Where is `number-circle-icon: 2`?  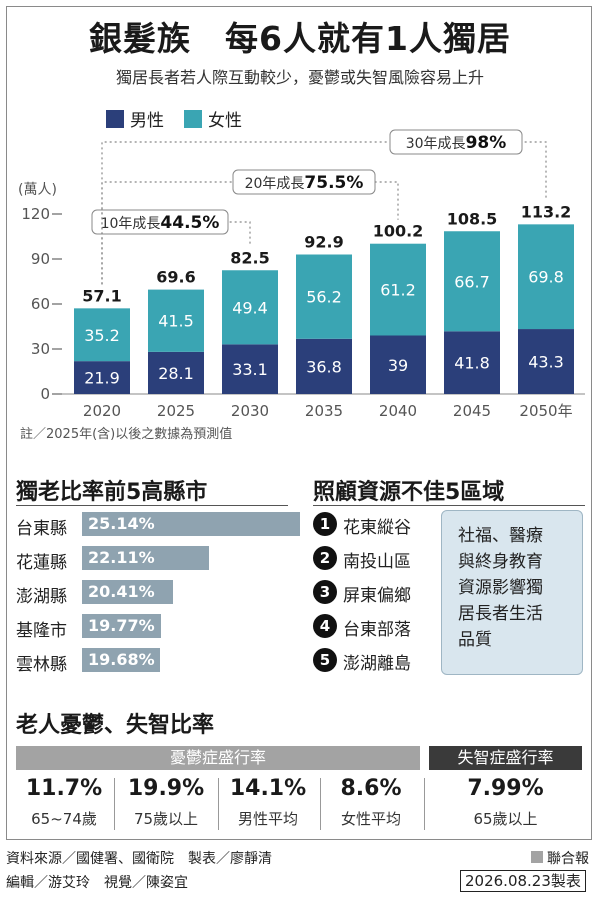 number-circle-icon: 2 is located at coordinates (325, 558).